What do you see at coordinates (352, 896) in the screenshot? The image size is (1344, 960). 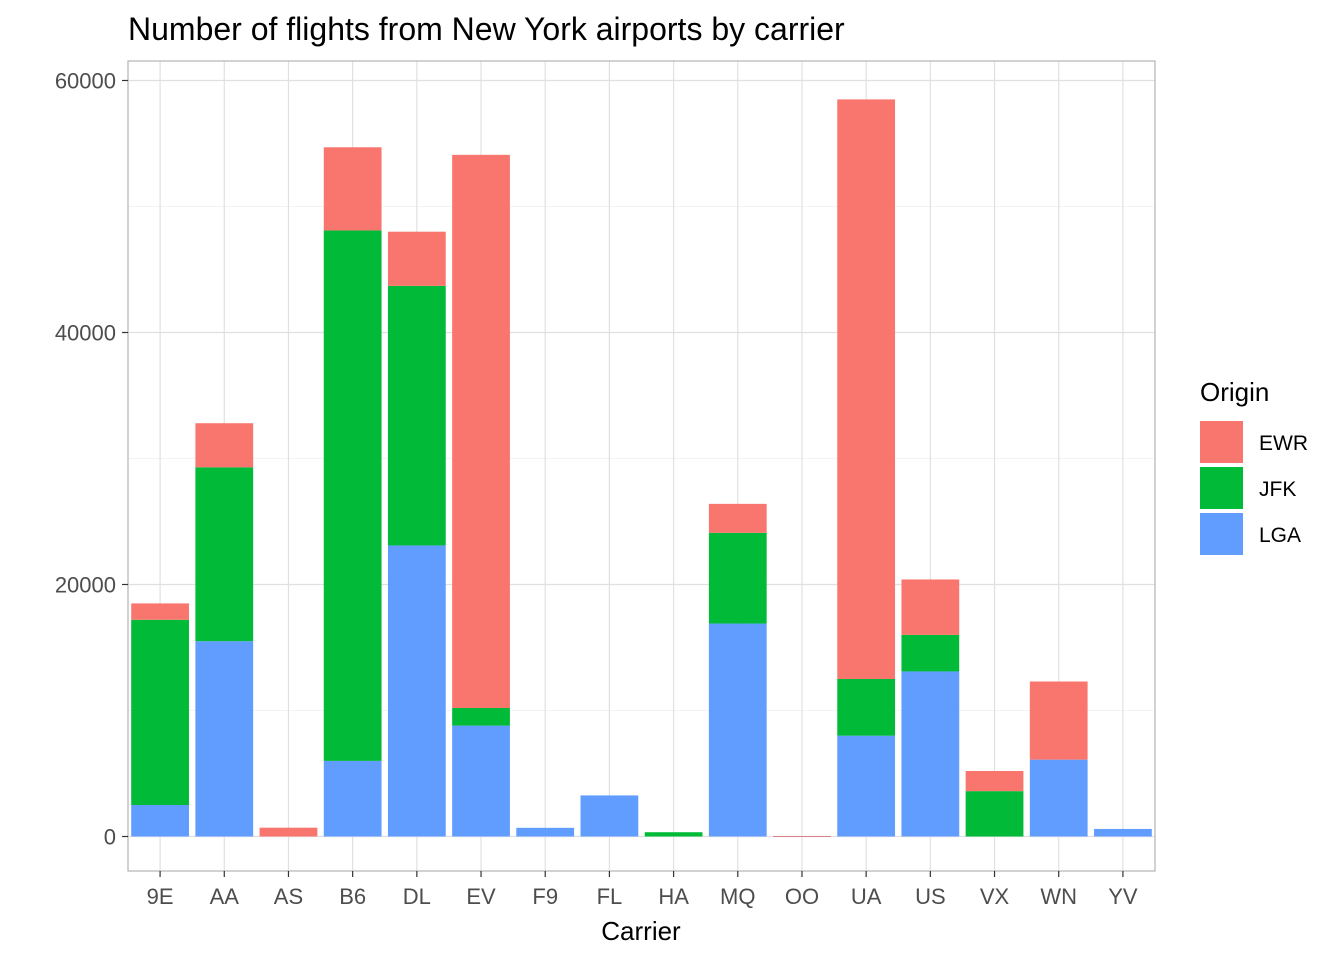 I see `x-tick-label: B6` at bounding box center [352, 896].